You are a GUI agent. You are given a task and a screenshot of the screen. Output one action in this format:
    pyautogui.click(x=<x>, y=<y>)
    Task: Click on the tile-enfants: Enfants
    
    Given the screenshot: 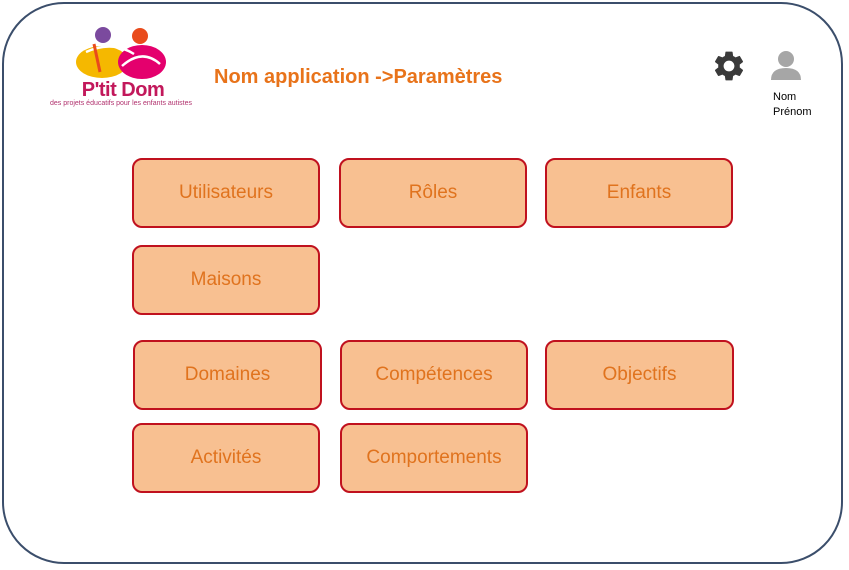 What is the action you would take?
    pyautogui.click(x=639, y=193)
    